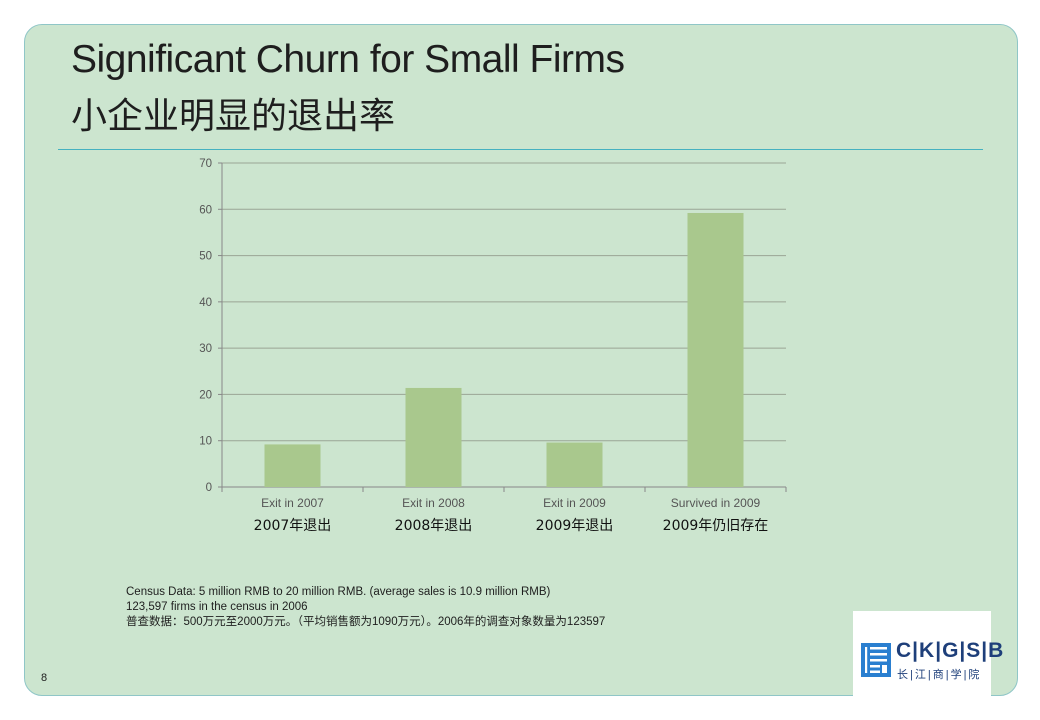 This screenshot has height=720, width=1040. Describe the element at coordinates (575, 526) in the screenshot. I see `x-category-label-cn: 2009年退出` at that location.